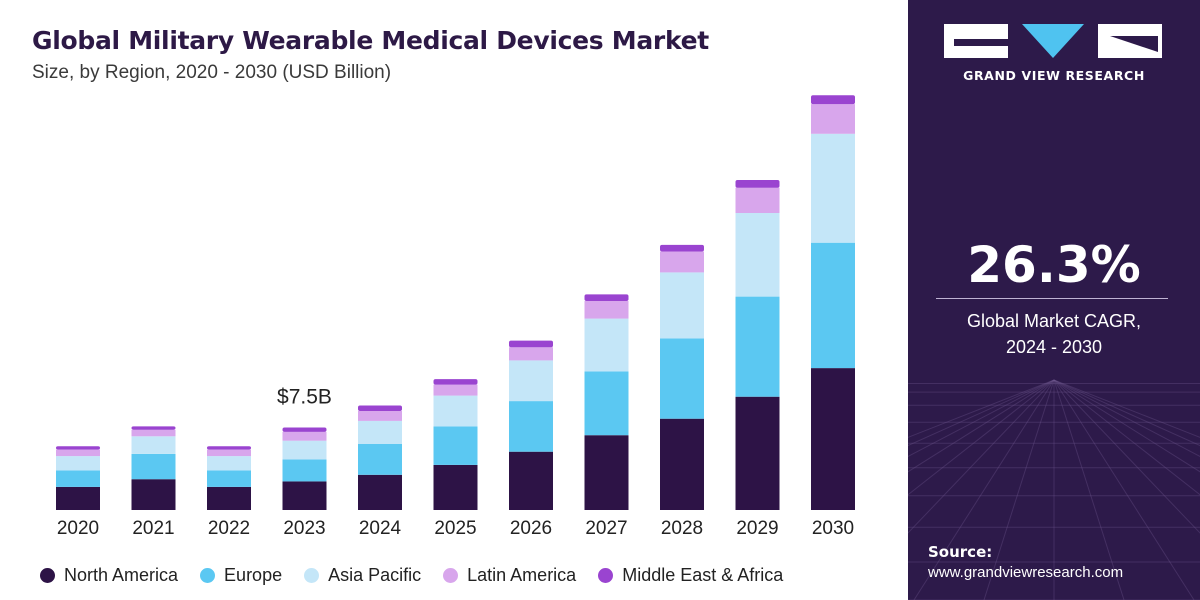 This screenshot has height=600, width=1200. Describe the element at coordinates (531, 381) in the screenshot. I see `bar-2026-asia-pacific` at that location.